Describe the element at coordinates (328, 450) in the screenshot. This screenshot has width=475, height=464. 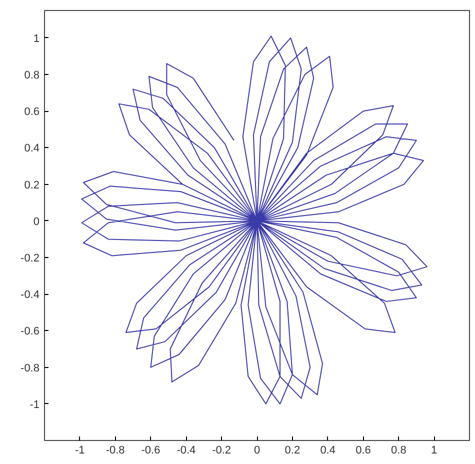
I see `x-tick-label: 0.4` at that location.